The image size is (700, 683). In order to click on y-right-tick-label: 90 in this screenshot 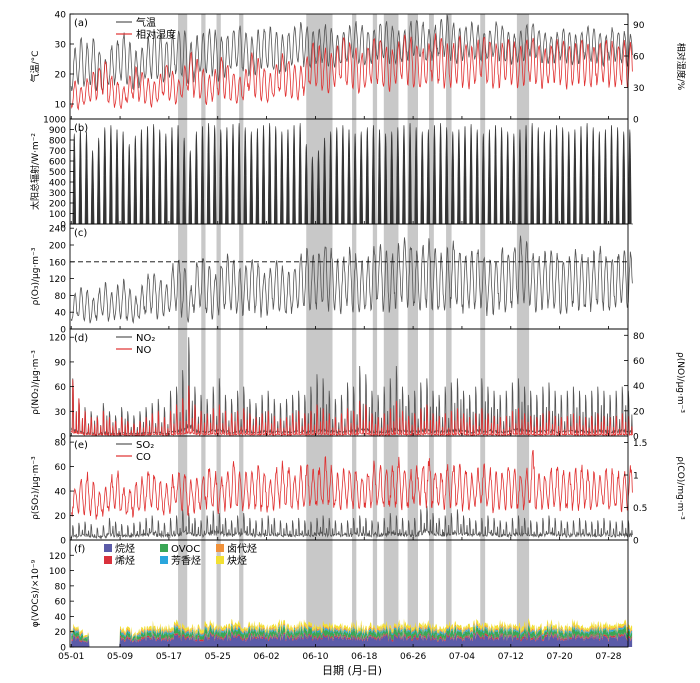, I will do `click(639, 26)`.